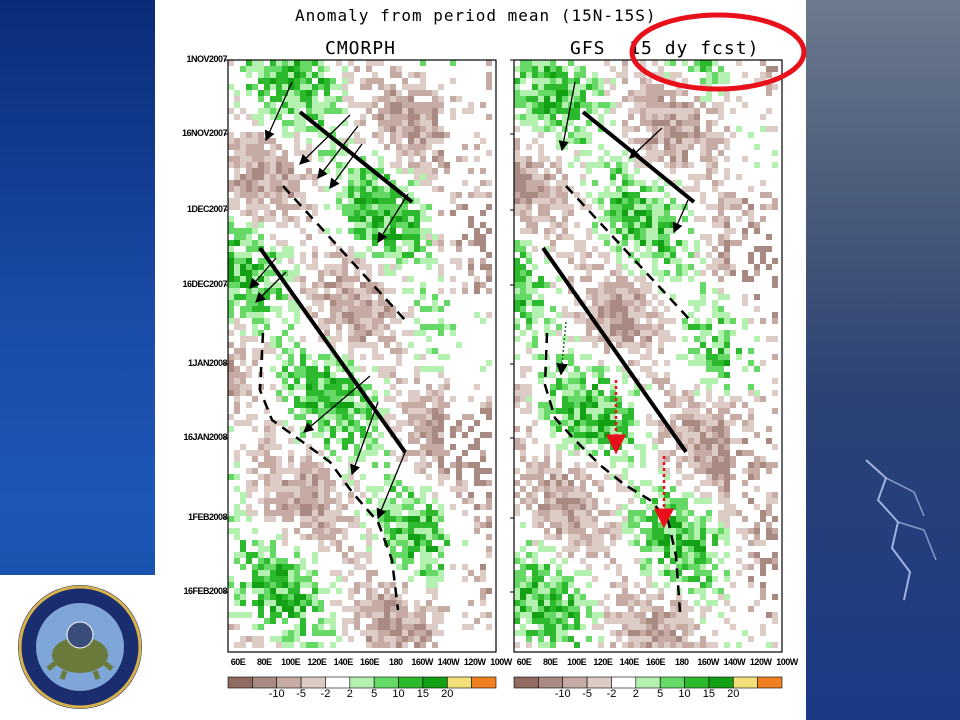 Image resolution: width=960 pixels, height=720 pixels. What do you see at coordinates (204, 133) in the screenshot?
I see `y-tick-label: 16NOV2007` at bounding box center [204, 133].